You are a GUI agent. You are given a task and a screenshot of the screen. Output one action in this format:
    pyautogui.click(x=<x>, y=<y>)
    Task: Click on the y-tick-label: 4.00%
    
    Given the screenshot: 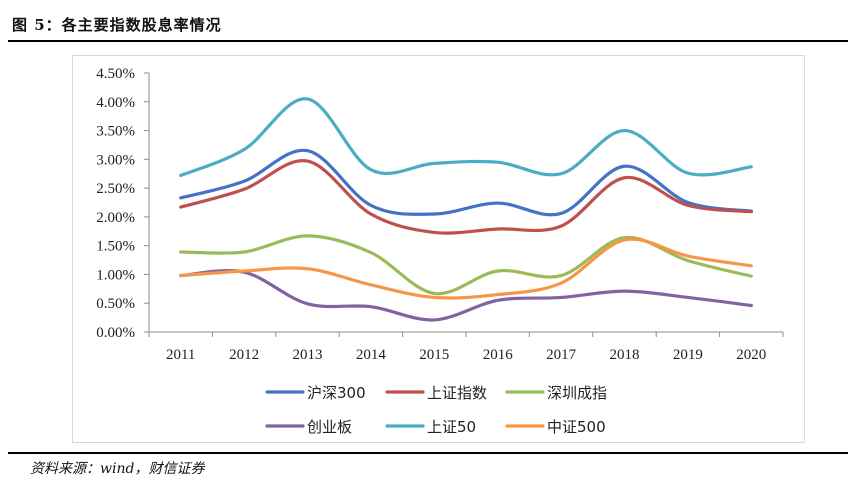 What is the action you would take?
    pyautogui.click(x=115, y=103)
    